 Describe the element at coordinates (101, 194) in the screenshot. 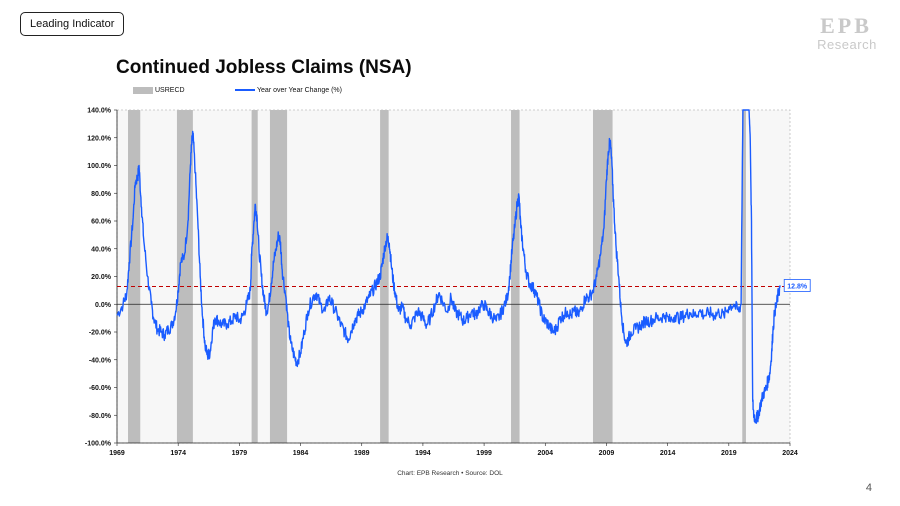

I see `y-tick-label: 80.0%` at that location.